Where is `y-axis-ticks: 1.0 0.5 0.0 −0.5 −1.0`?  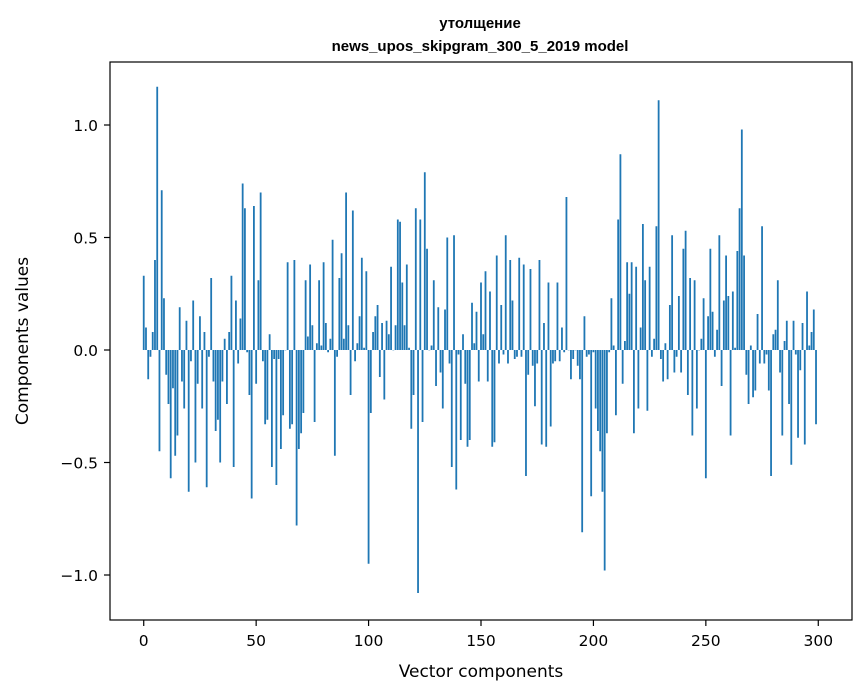
y-axis-ticks: 1.0 0.5 0.0 −0.5 −1.0 is located at coordinates (85, 351).